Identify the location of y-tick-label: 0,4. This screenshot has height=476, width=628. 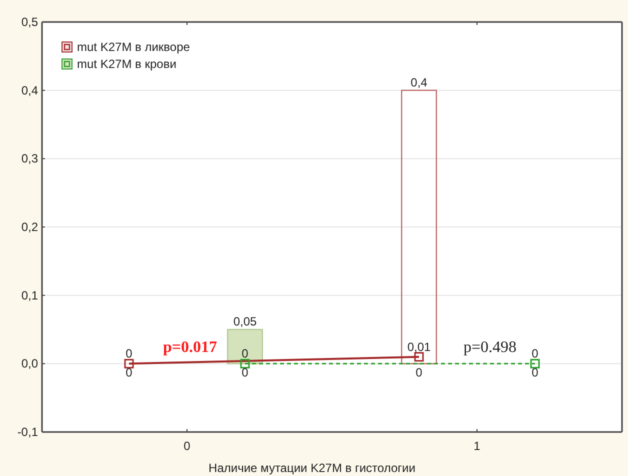
(29, 90).